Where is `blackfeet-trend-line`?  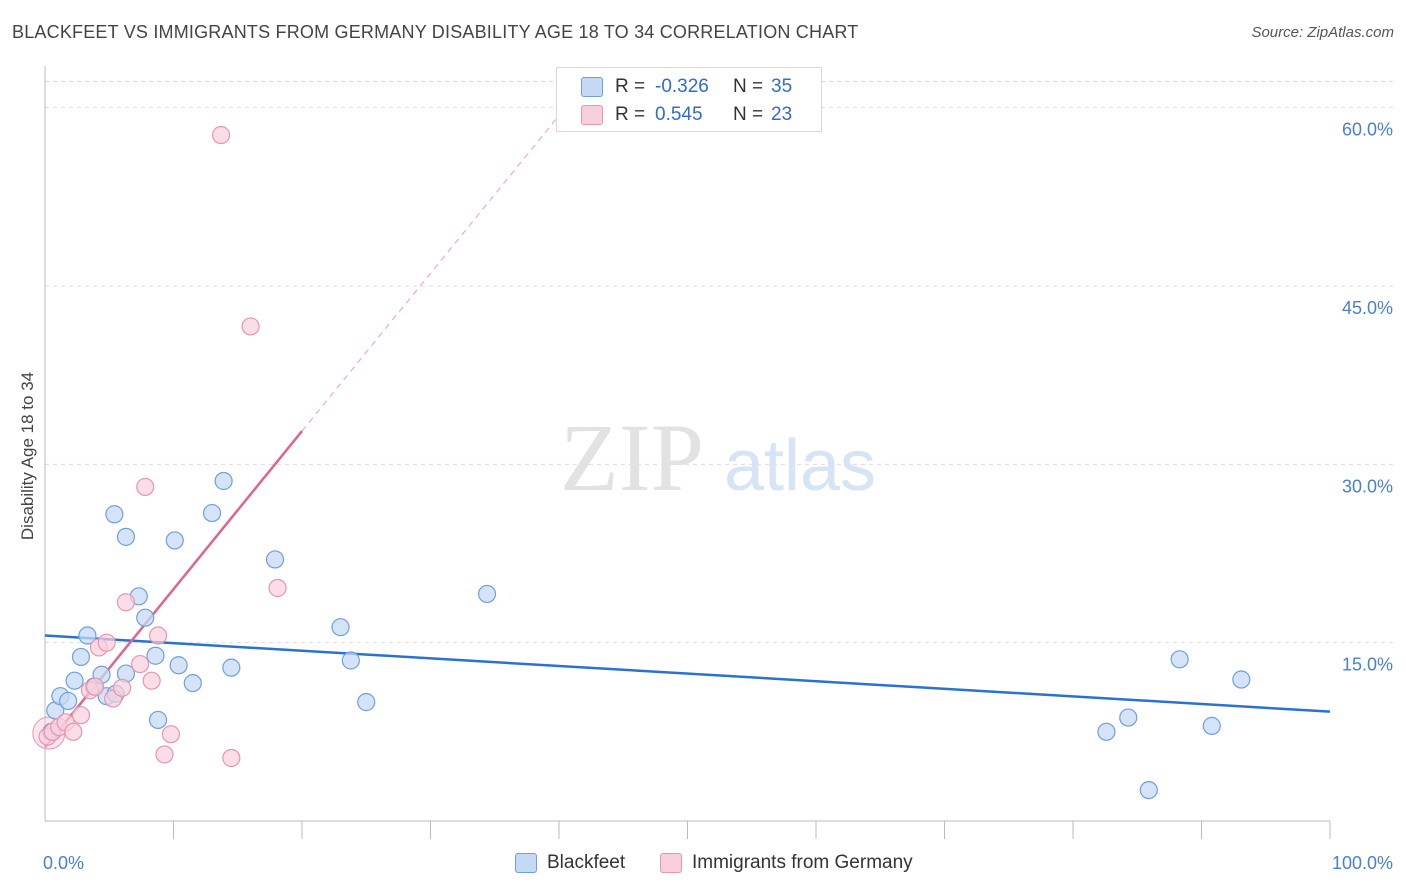 blackfeet-trend-line is located at coordinates (687, 673).